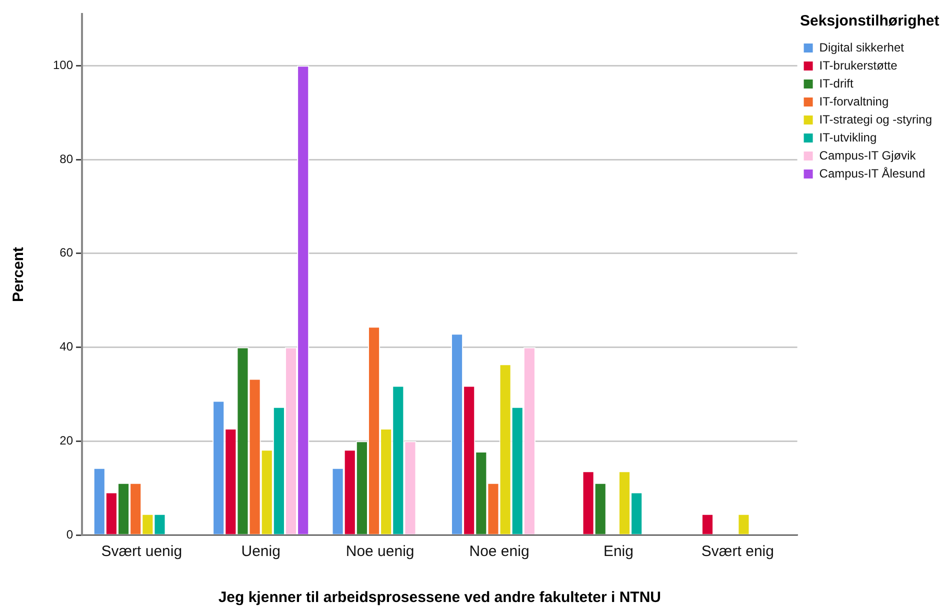 The image size is (946, 611). I want to click on y-tick-label: 20, so click(67, 440).